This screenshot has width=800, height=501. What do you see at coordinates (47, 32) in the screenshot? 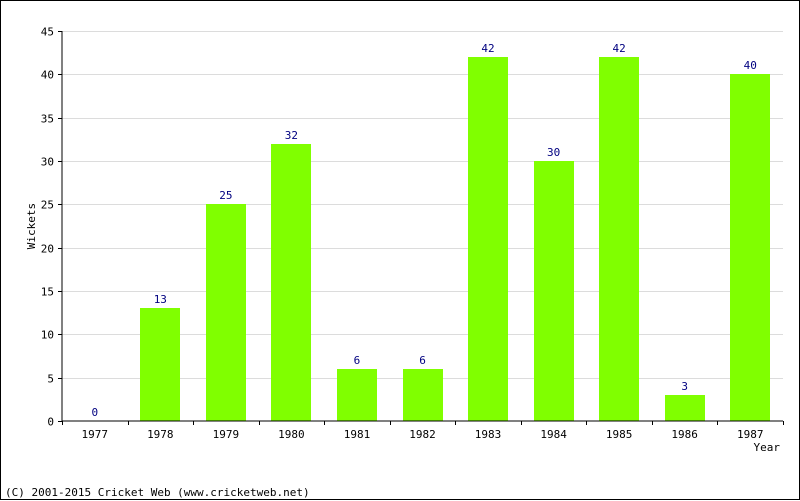
I see `y-tick-label: 45` at bounding box center [47, 32].